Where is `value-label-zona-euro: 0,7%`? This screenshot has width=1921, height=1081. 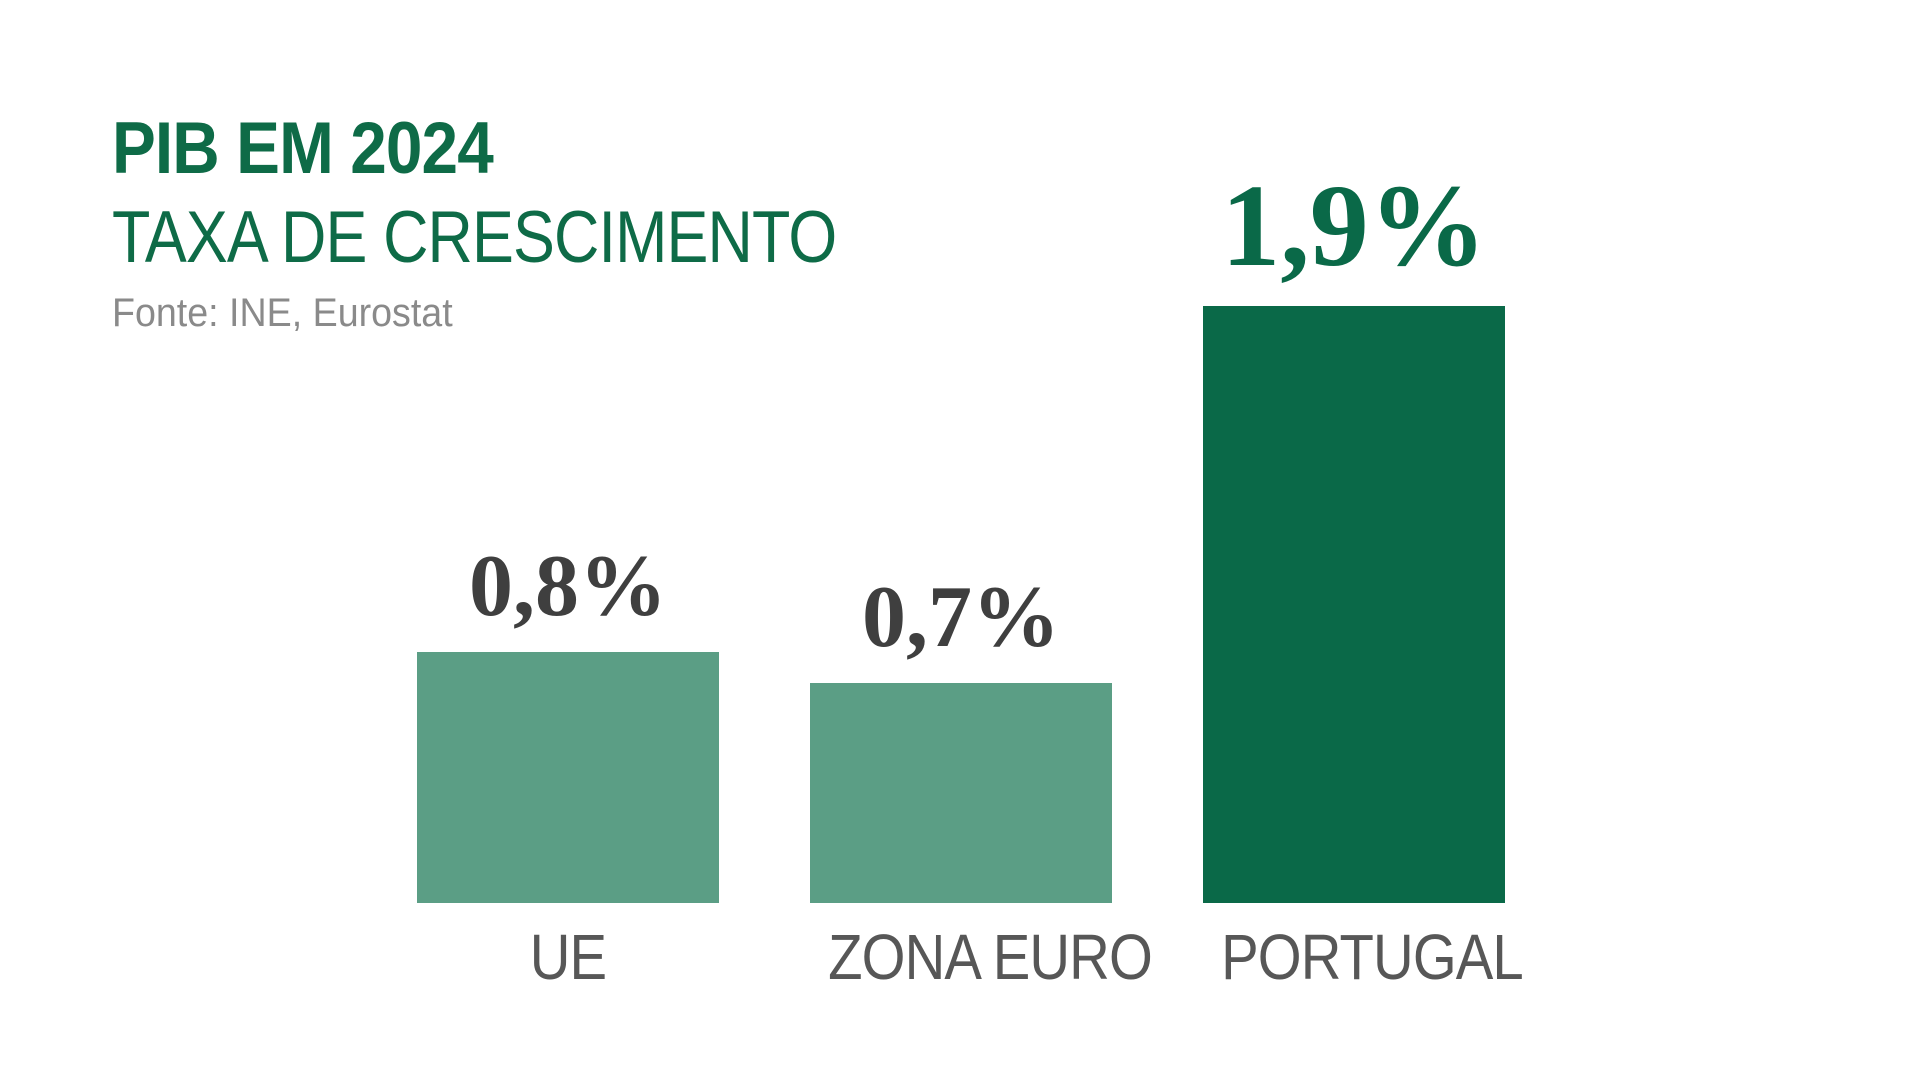 value-label-zona-euro: 0,7% is located at coordinates (961, 617).